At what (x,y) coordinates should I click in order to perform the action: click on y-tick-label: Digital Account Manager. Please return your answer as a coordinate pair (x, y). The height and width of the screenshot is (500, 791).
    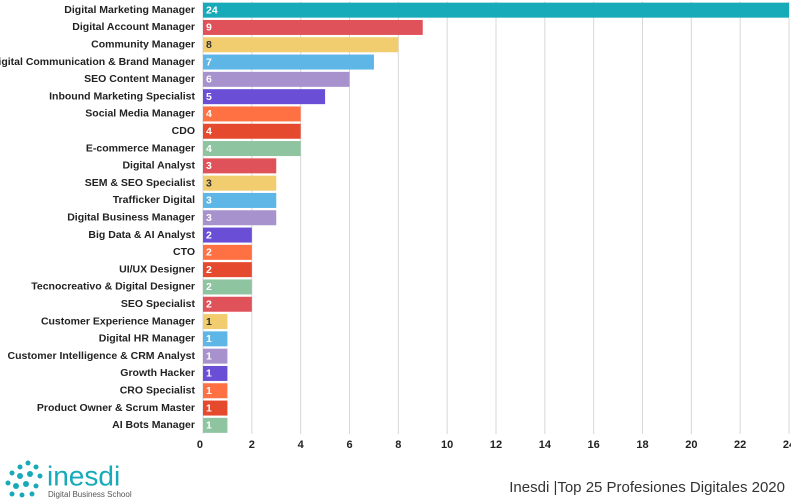
    Looking at the image, I should click on (133, 27).